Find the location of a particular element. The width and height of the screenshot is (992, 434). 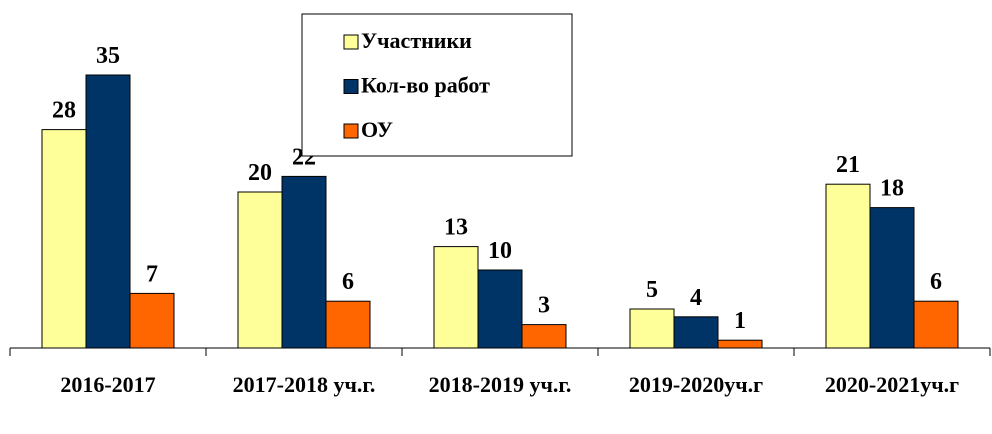

x-tick-label: 2017-2018 уч.г. is located at coordinates (304, 384).